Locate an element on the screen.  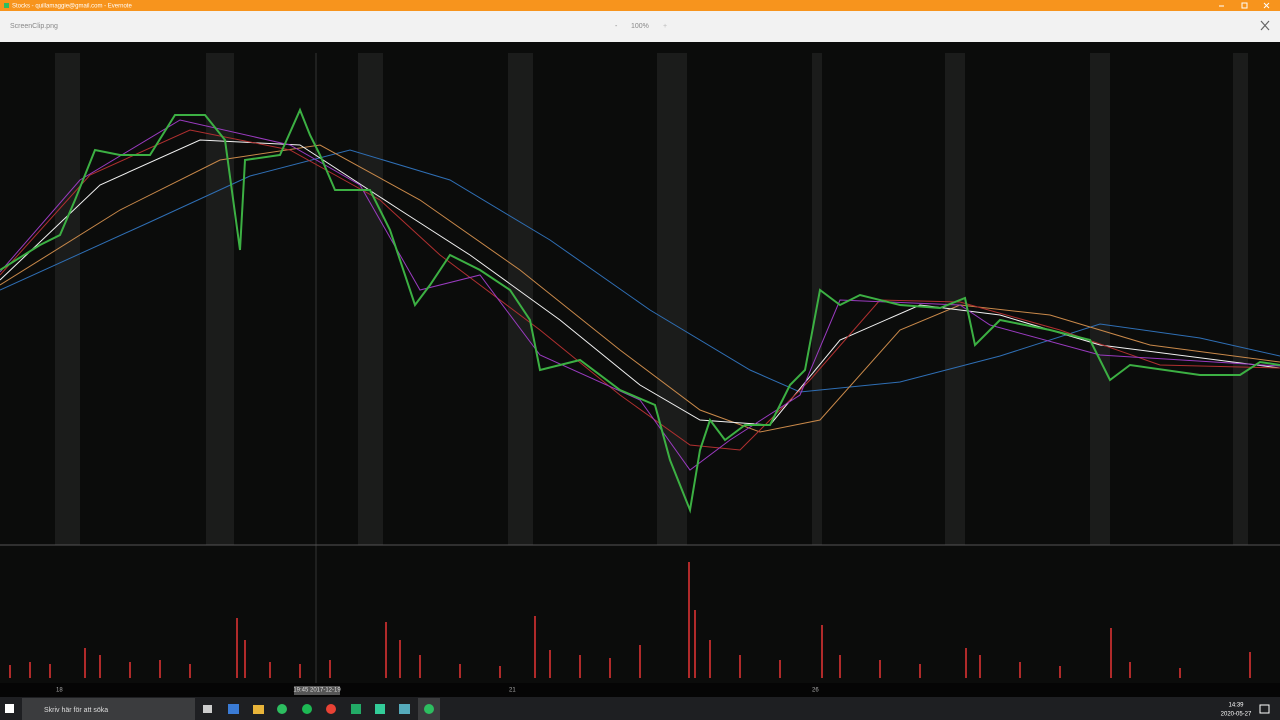
taskbar is located at coordinates (640, 708).